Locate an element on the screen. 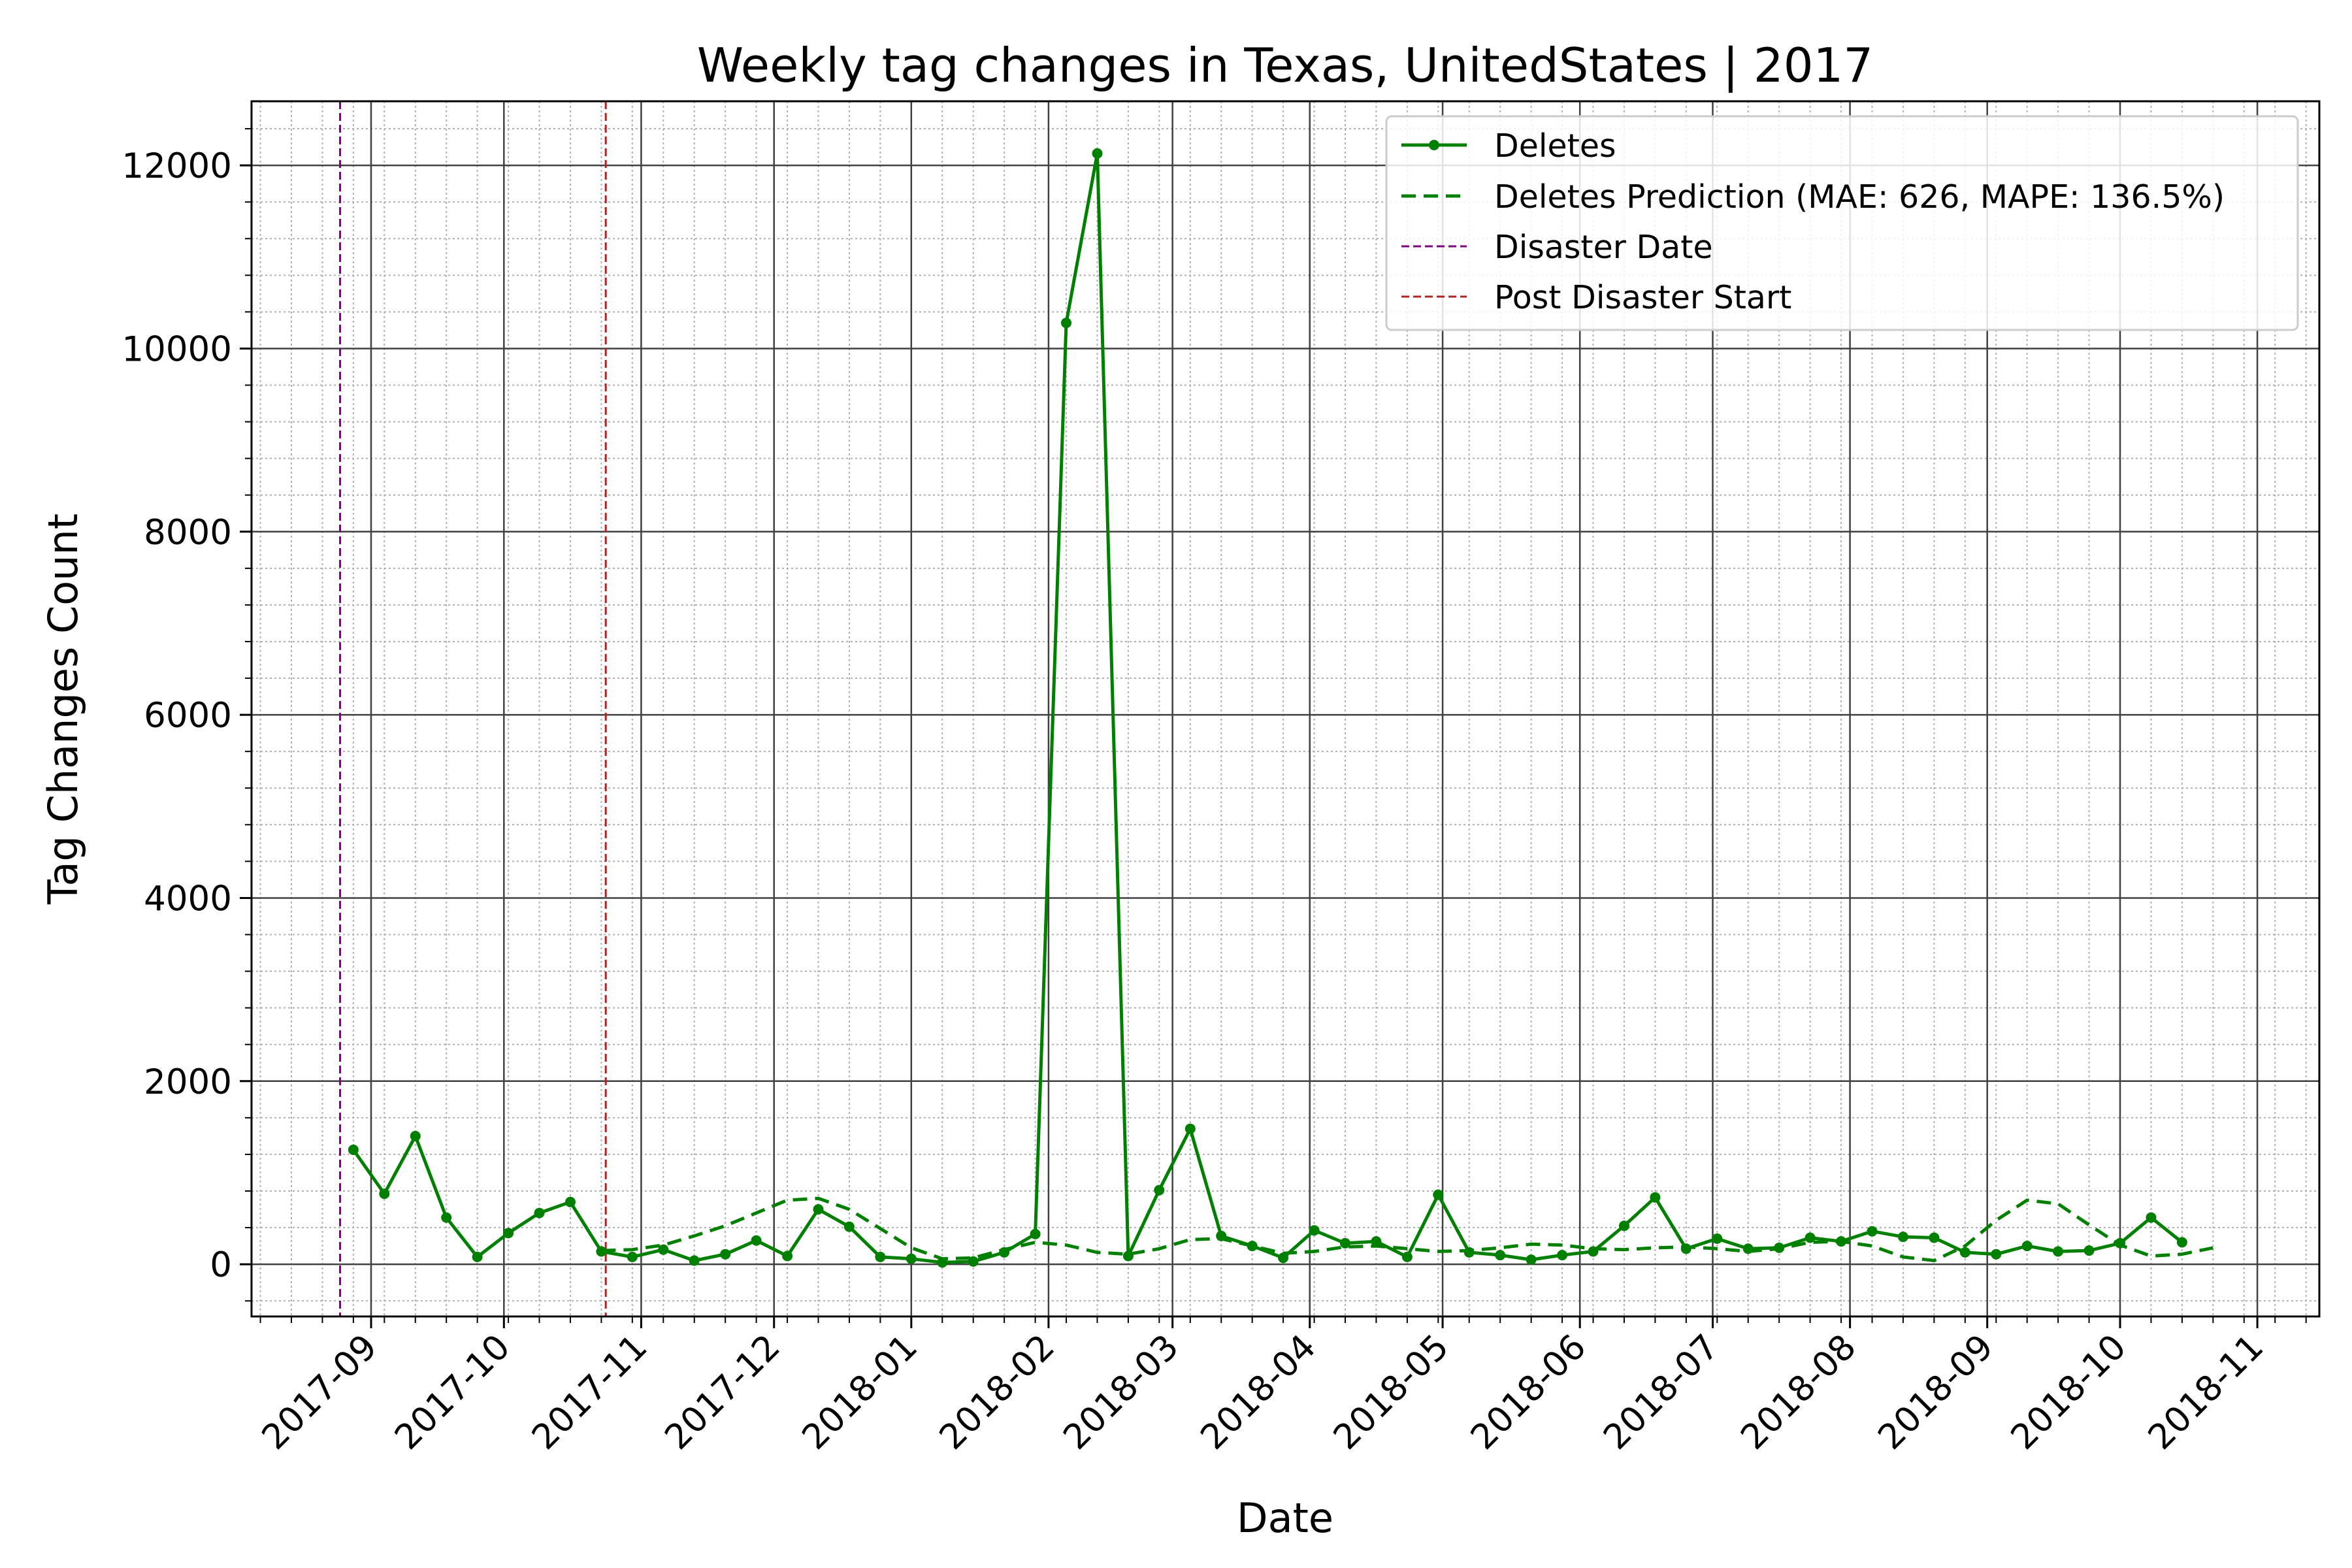 This screenshot has height=1568, width=2352. y-tick-label: 8000 is located at coordinates (188, 533).